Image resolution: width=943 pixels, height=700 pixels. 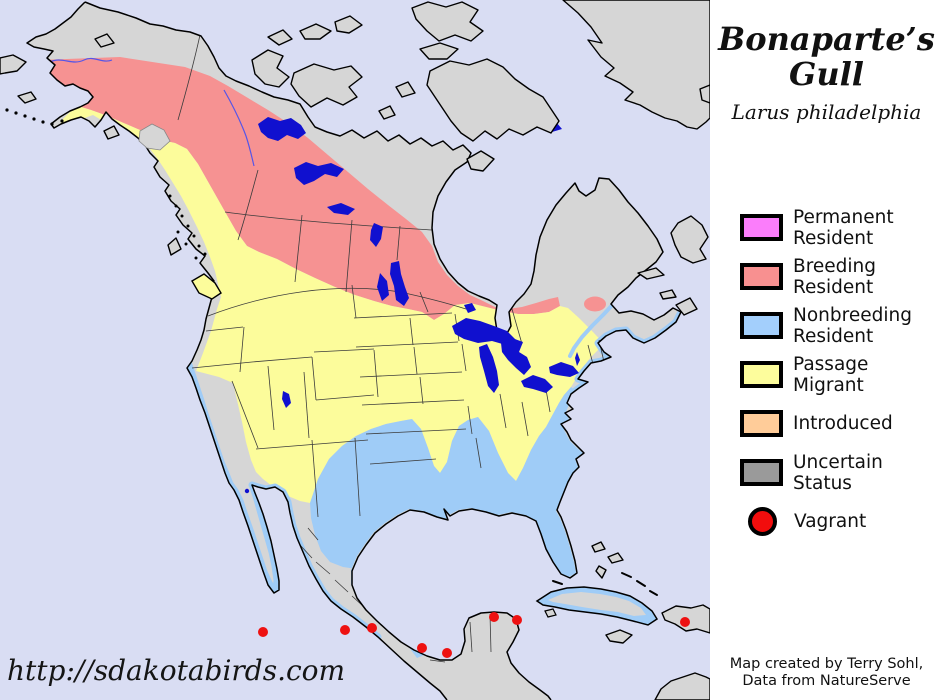 What do you see at coordinates (762, 521) in the screenshot?
I see `vagrant-dot-icon` at bounding box center [762, 521].